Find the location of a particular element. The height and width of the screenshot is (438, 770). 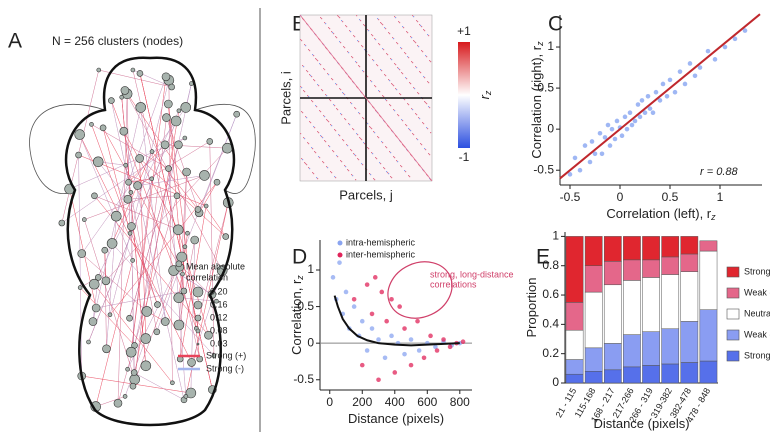

annotation-ellipse is located at coordinates (420, 290).